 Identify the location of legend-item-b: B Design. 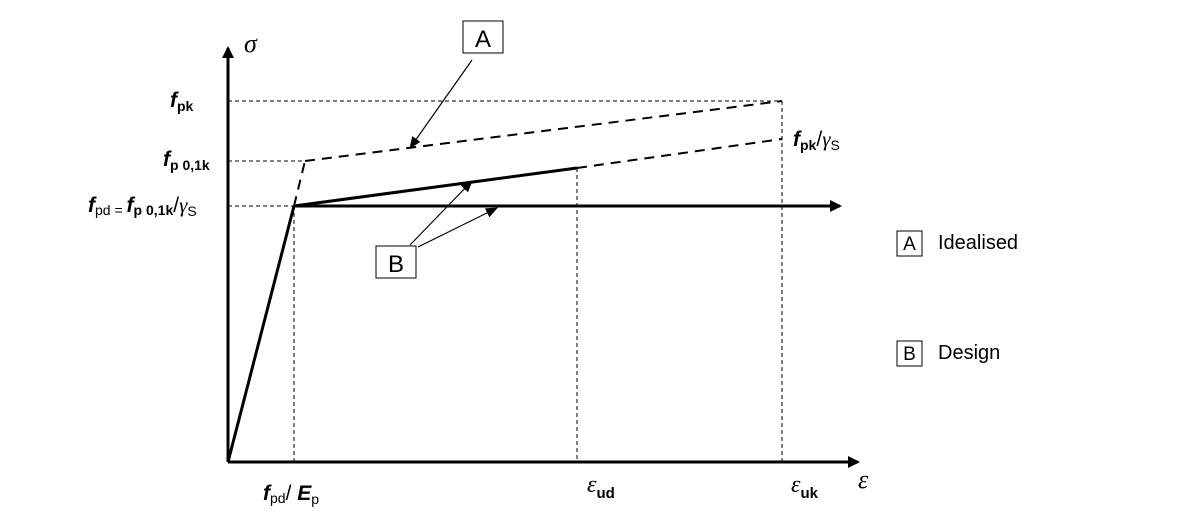
(948, 353).